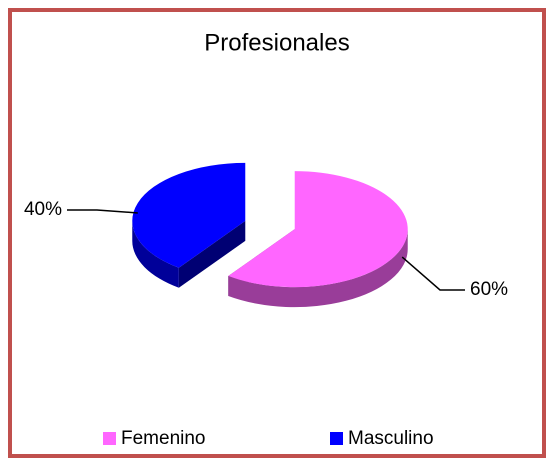 The width and height of the screenshot is (554, 466). What do you see at coordinates (43, 209) in the screenshot?
I see `data-label: 40%` at bounding box center [43, 209].